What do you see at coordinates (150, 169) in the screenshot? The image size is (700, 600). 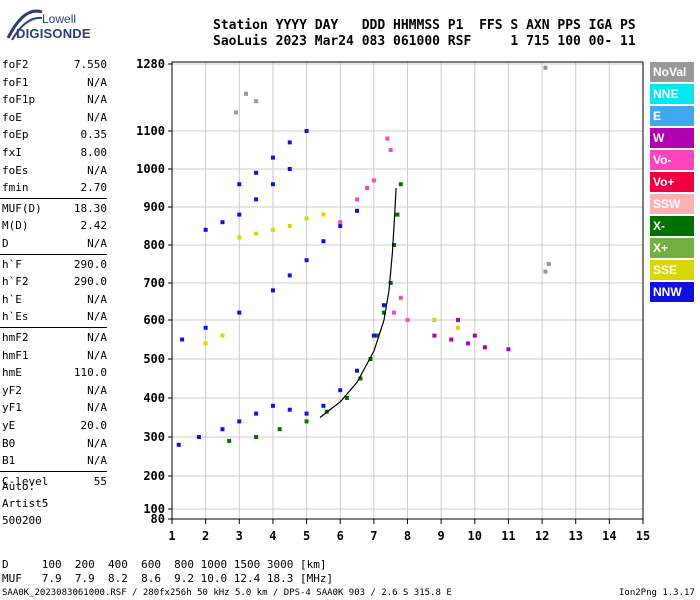 I see `y-tick-label: 1000` at bounding box center [150, 169].